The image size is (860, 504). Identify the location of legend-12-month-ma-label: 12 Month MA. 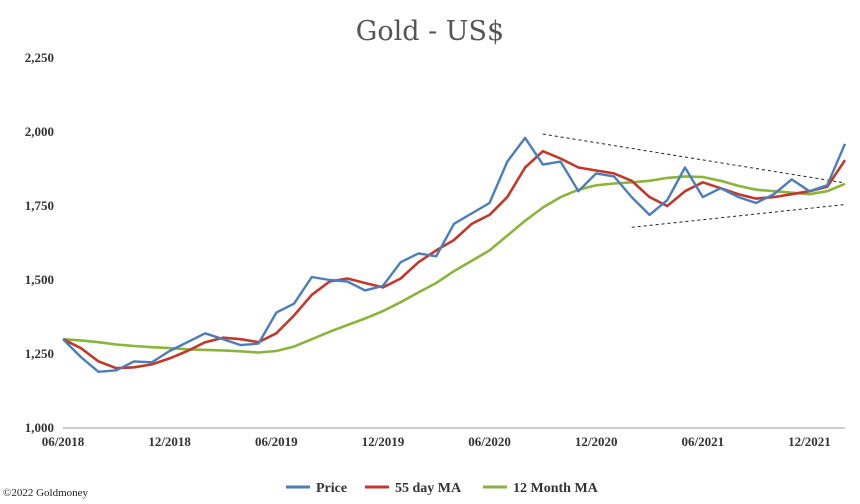
(556, 488).